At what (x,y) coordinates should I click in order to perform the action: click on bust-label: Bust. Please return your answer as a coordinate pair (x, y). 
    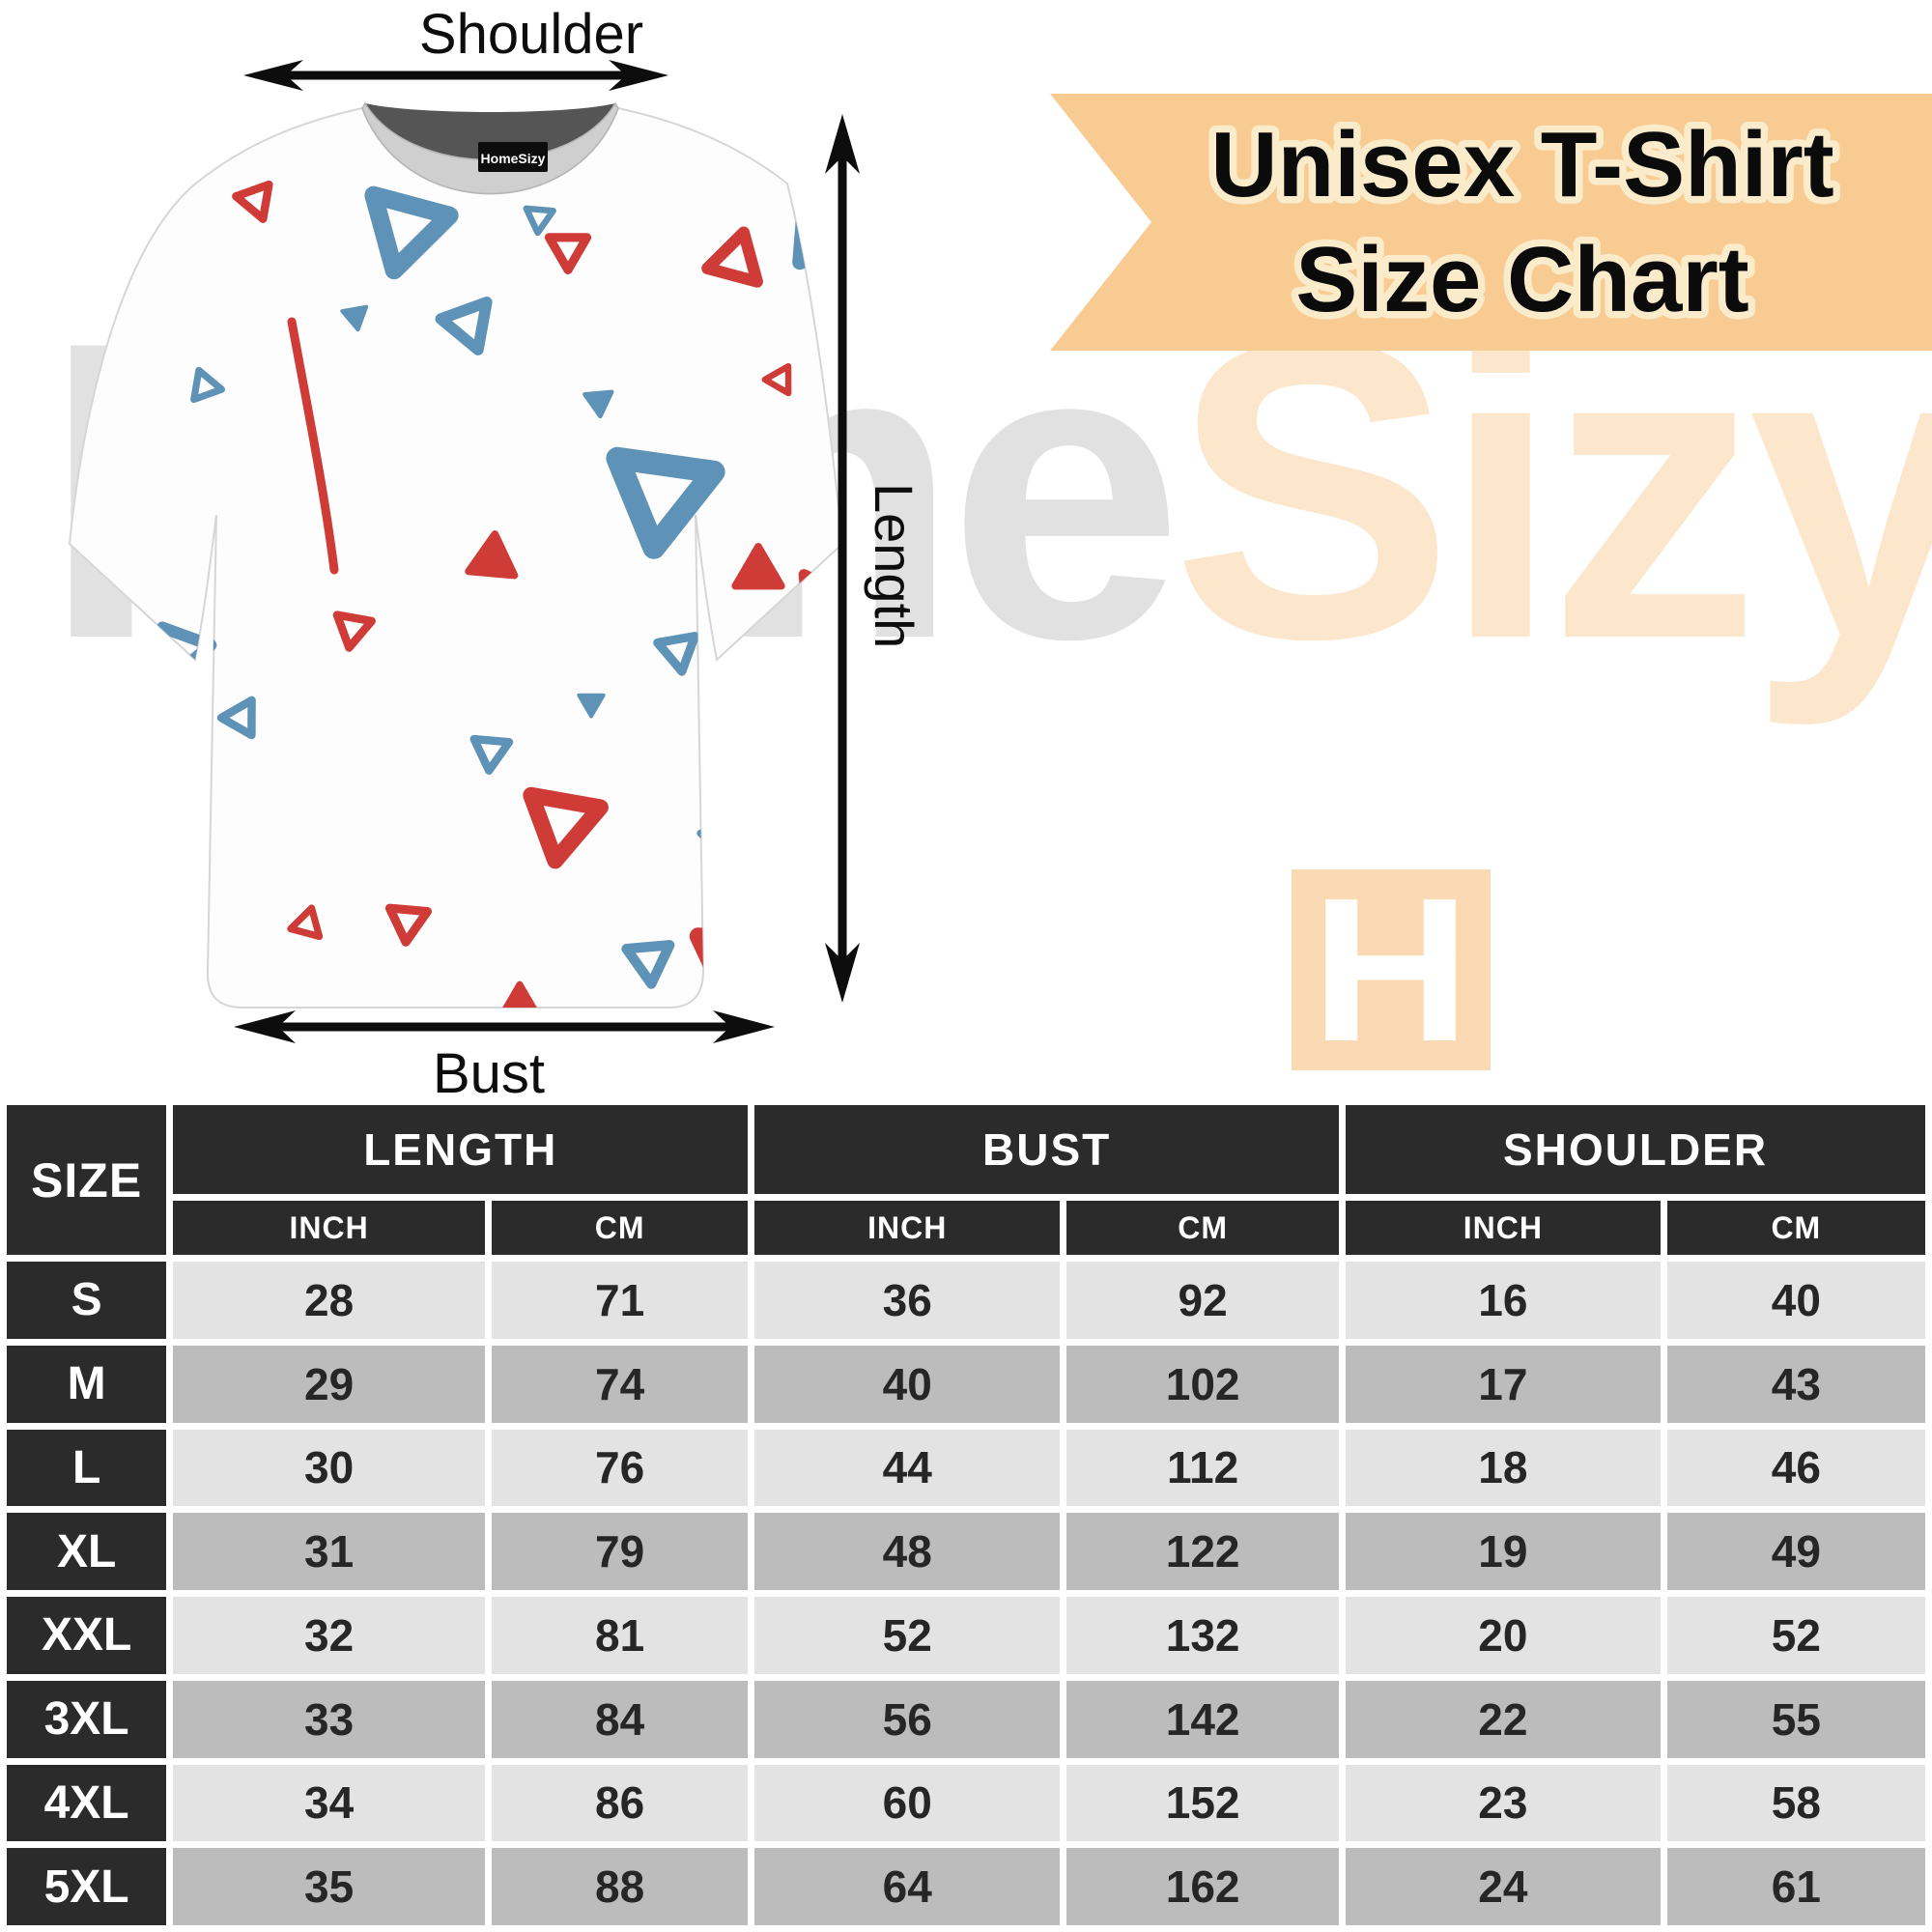
    Looking at the image, I should click on (489, 1073).